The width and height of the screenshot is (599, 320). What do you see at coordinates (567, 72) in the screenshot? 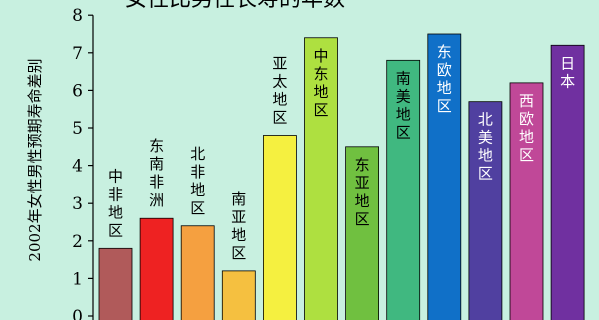
I see `category-label: 日本` at bounding box center [567, 72].